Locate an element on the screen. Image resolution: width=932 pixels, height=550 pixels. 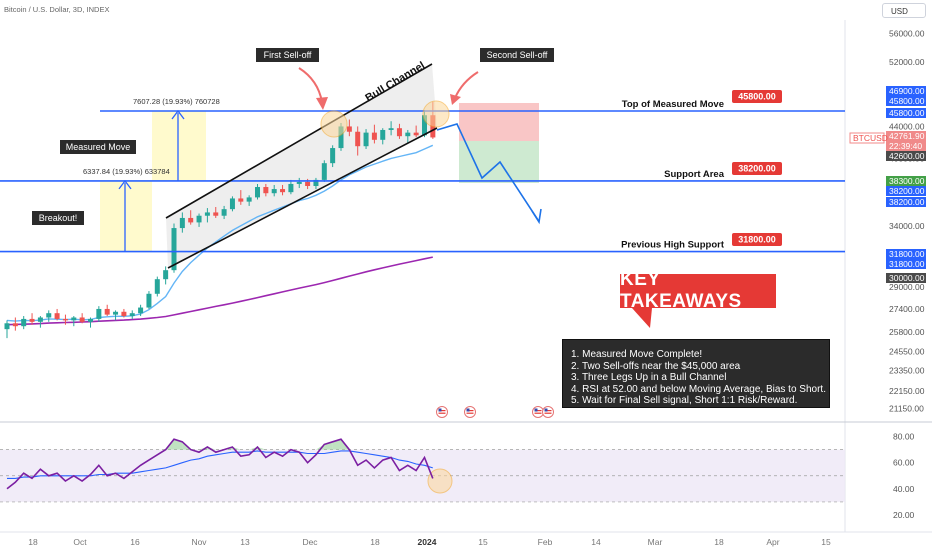
rsi-ma-line is located at coordinates (220, 464).